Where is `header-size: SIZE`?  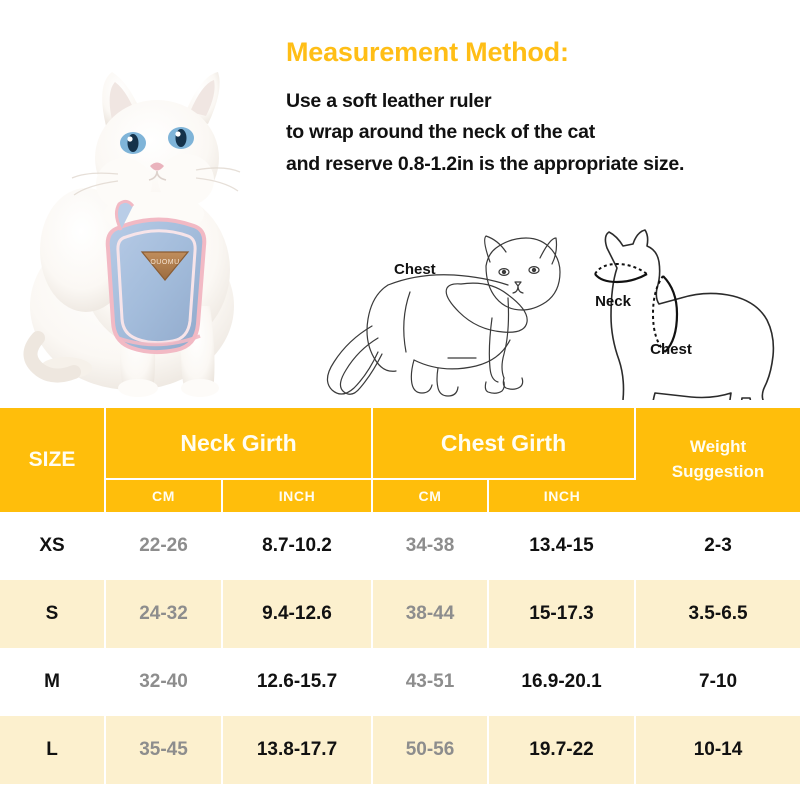 header-size: SIZE is located at coordinates (53, 460).